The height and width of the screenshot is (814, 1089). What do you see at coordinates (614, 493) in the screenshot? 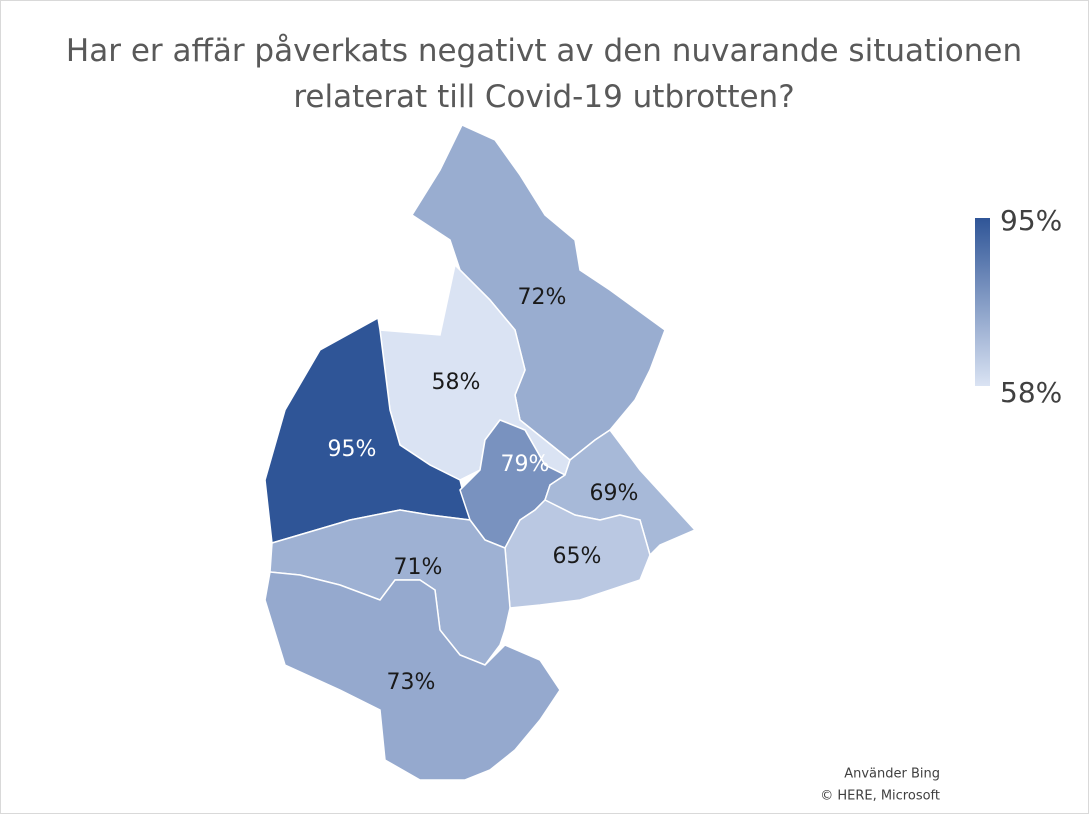
I see `region-label: 69%` at bounding box center [614, 493].